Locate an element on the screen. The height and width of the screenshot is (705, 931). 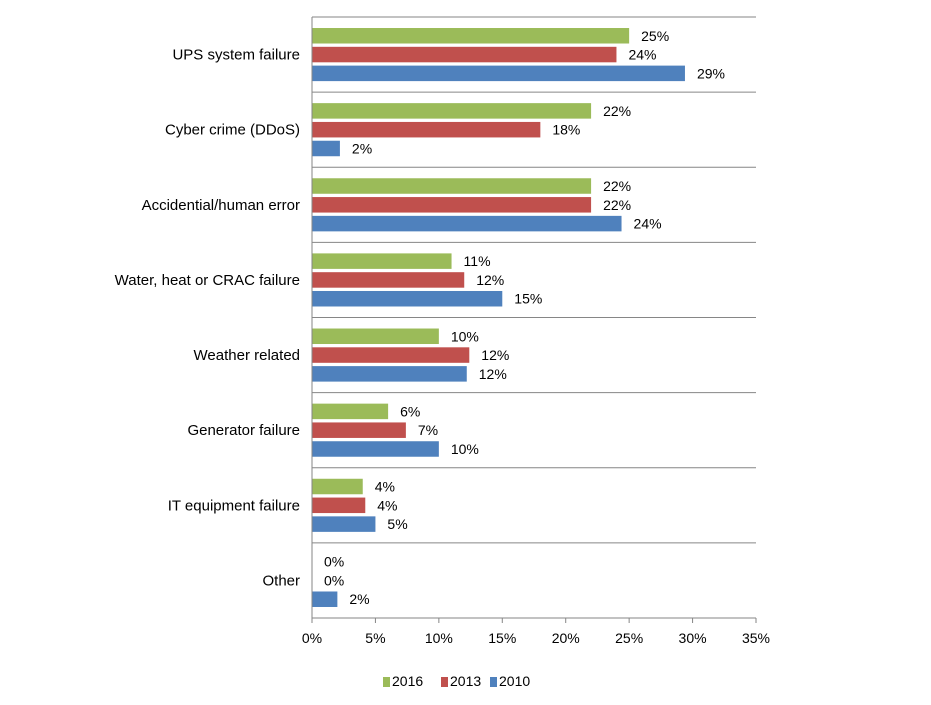
category-label: Accidential/human error is located at coordinates (221, 205).